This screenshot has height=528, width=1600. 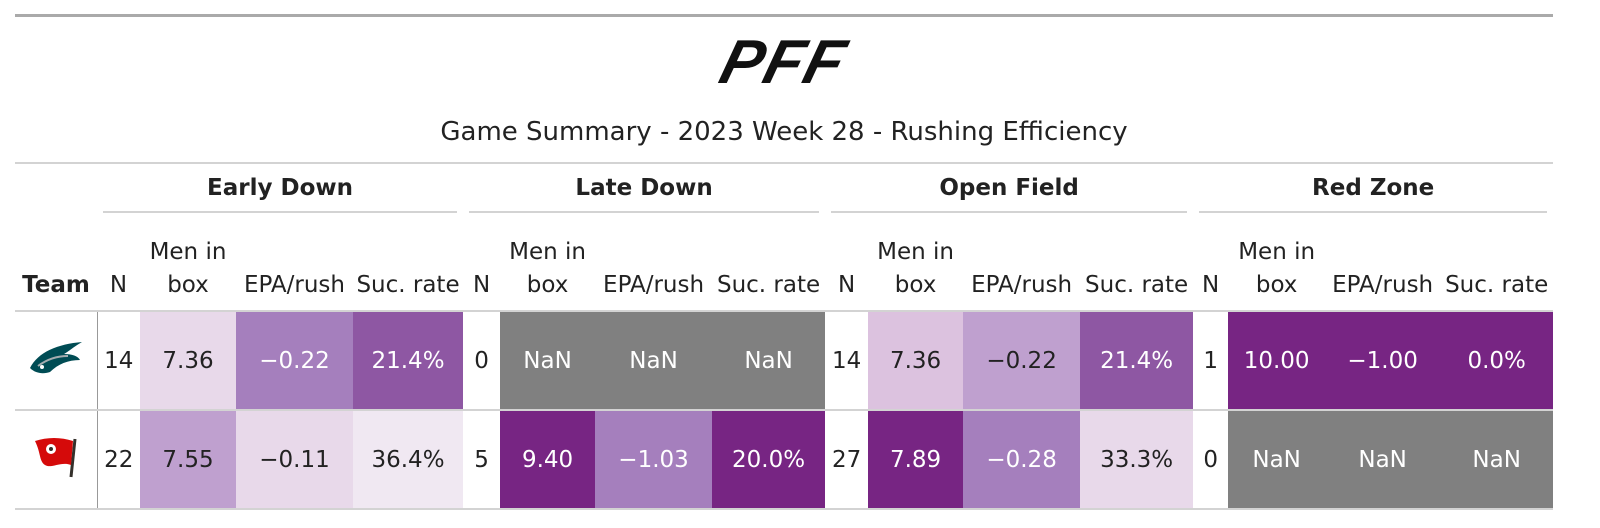 What do you see at coordinates (56, 264) in the screenshot?
I see `team-header: Team` at bounding box center [56, 264].